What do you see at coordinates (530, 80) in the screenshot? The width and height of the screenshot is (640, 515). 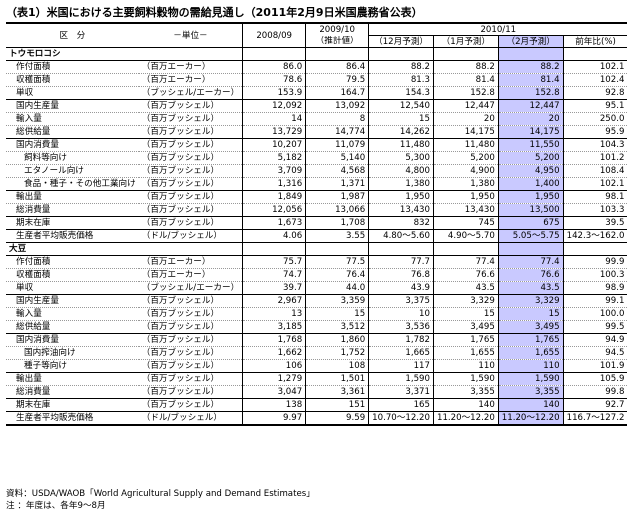 I see `row-value: 81.4` at bounding box center [530, 80].